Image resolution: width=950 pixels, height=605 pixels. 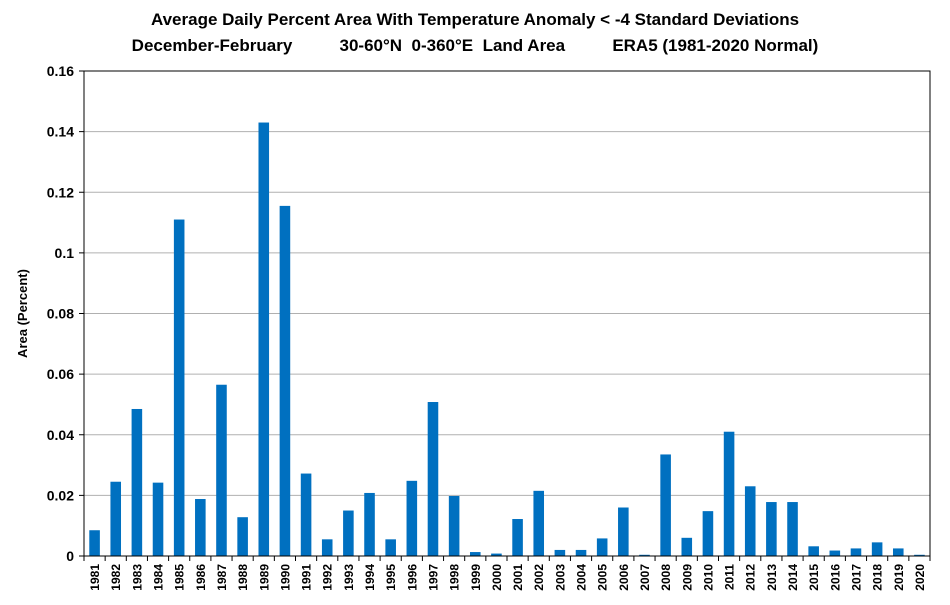 I want to click on bar-1988, so click(x=242, y=536).